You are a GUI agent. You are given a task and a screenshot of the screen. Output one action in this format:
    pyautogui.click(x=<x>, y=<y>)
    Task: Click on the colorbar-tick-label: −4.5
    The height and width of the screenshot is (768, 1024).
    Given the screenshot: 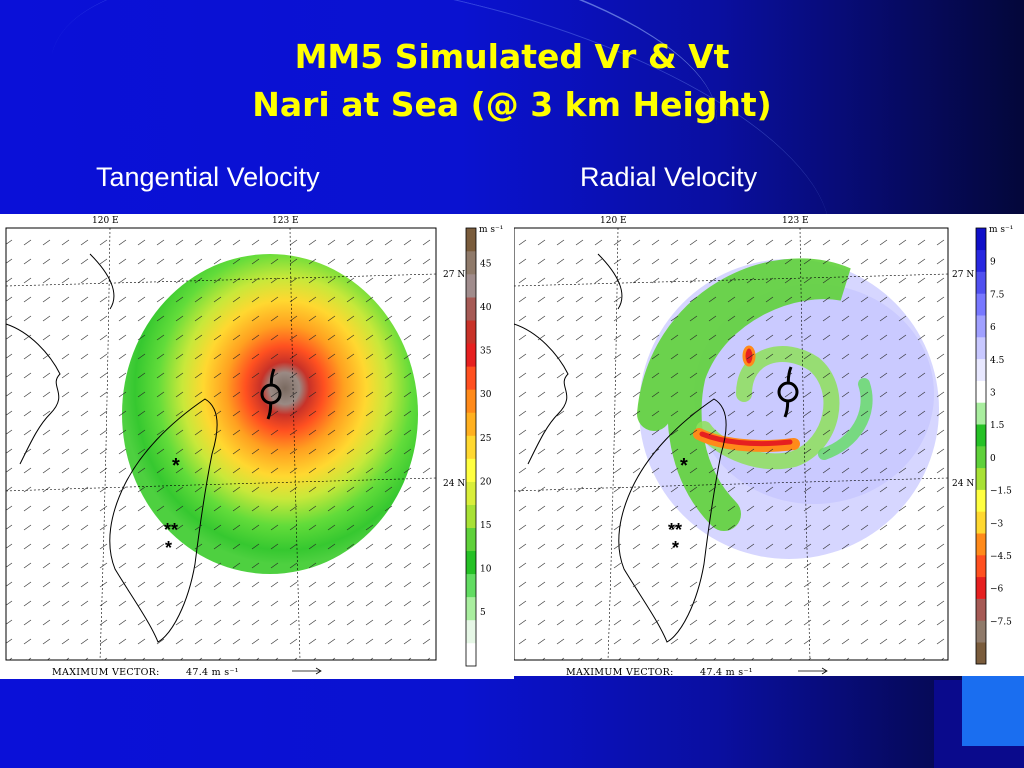 What is the action you would take?
    pyautogui.click(x=1001, y=557)
    